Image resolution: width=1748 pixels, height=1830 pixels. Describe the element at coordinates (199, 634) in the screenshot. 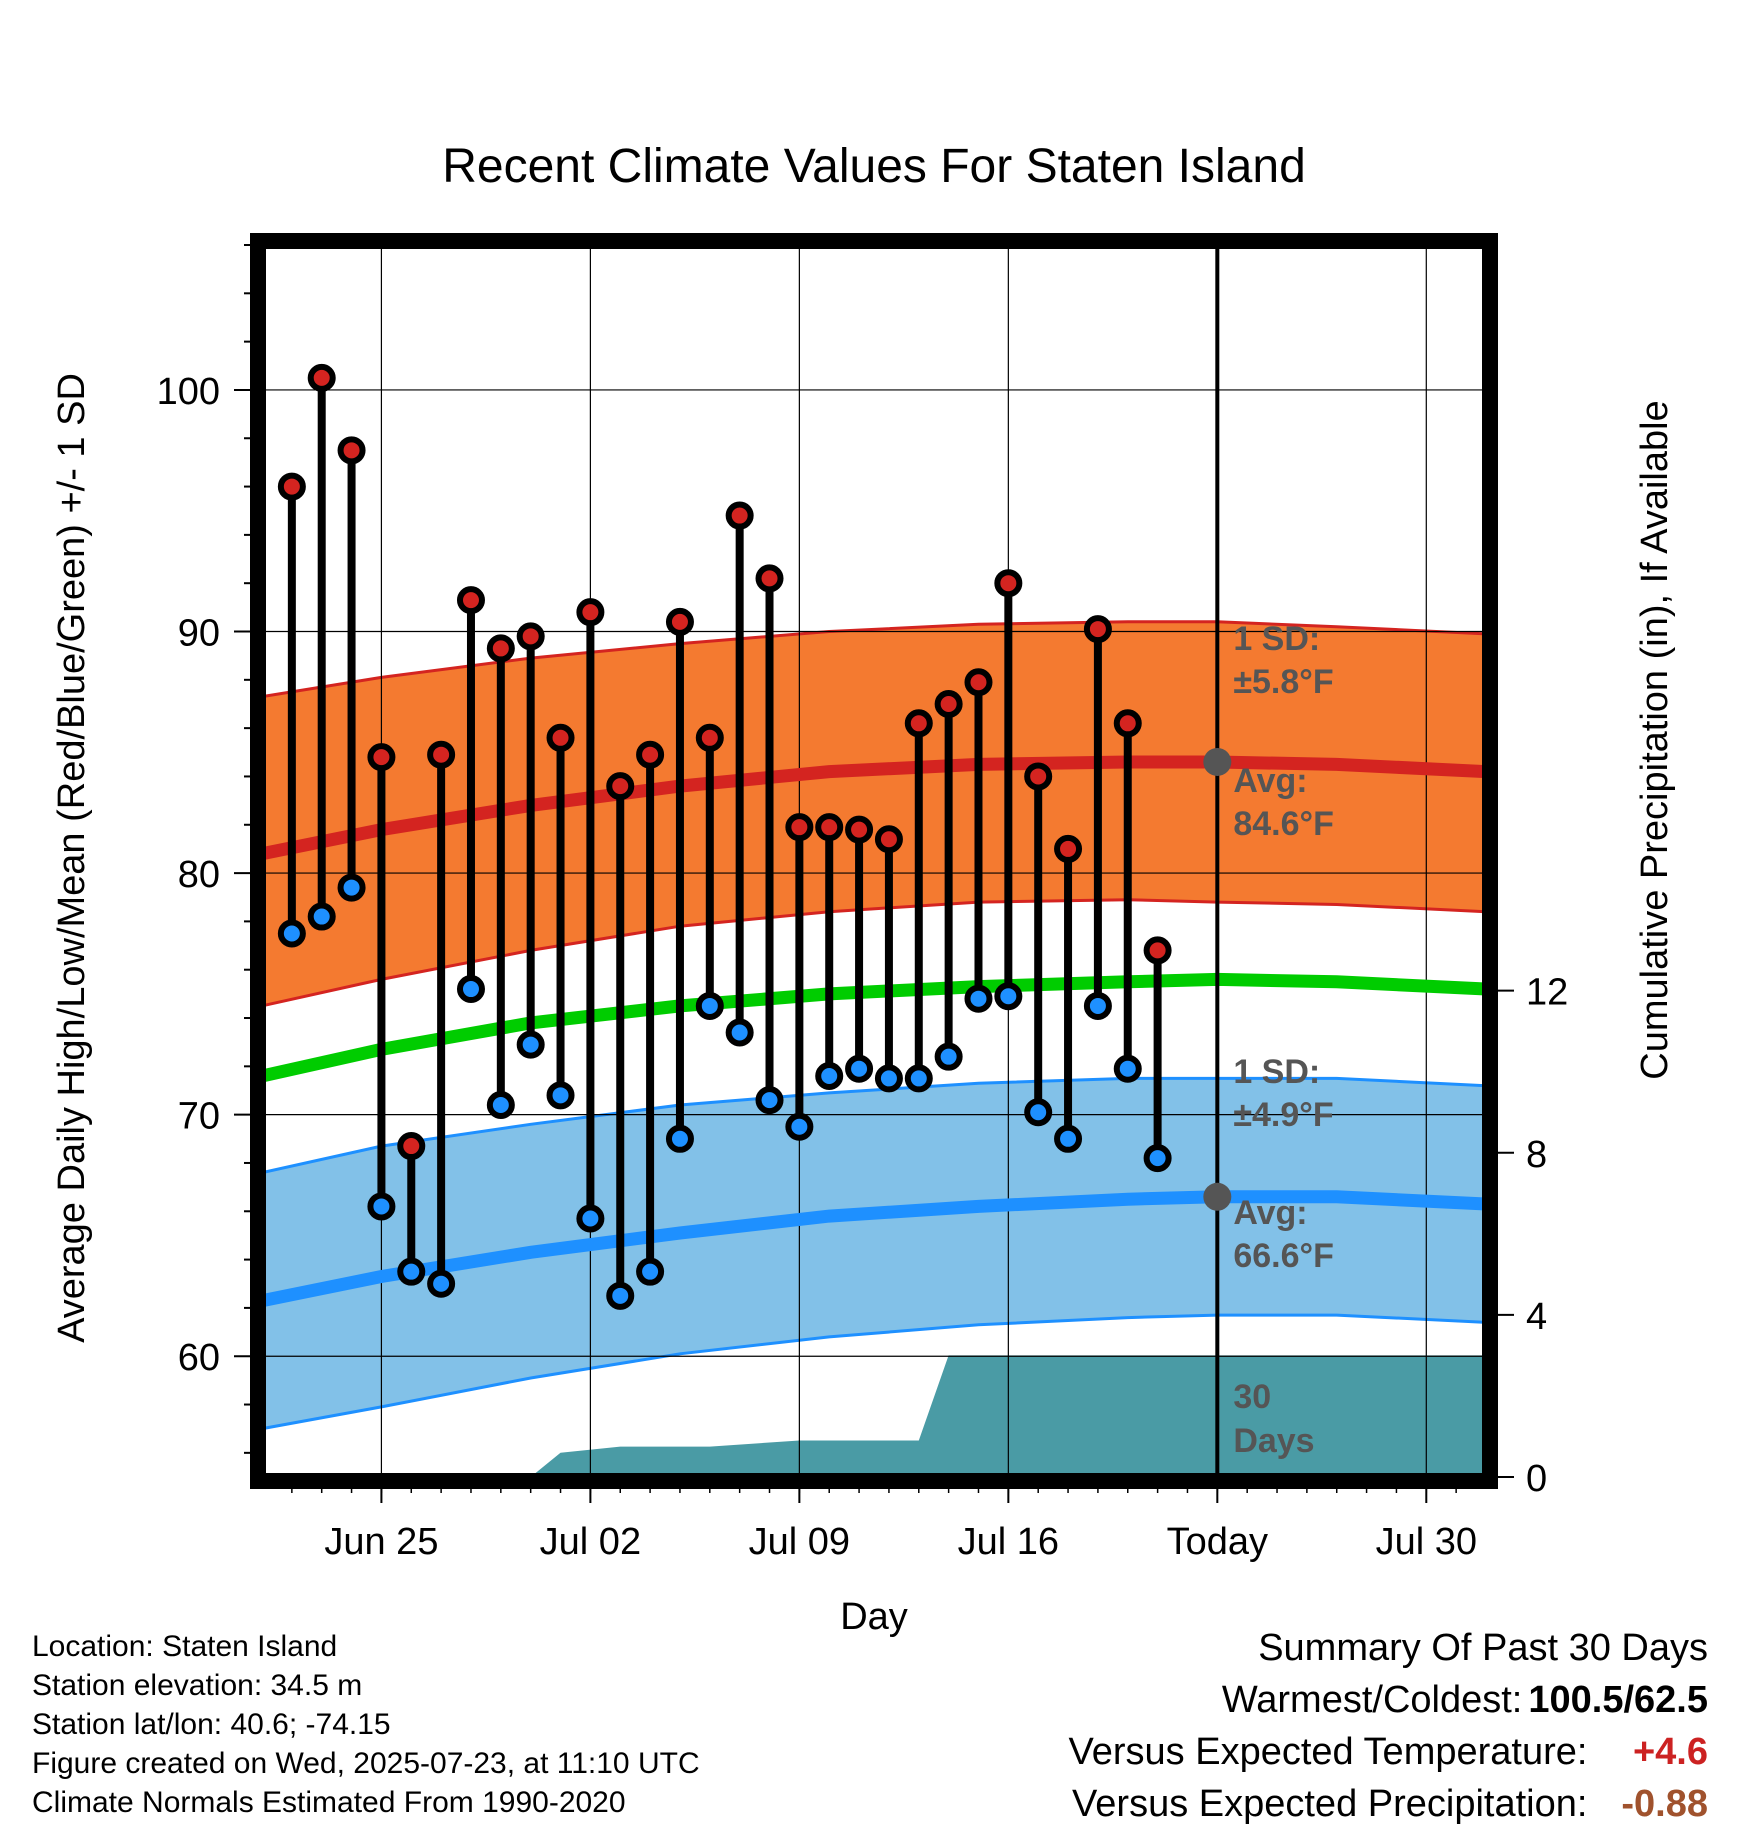

I see `y-tick-label: 90` at that location.